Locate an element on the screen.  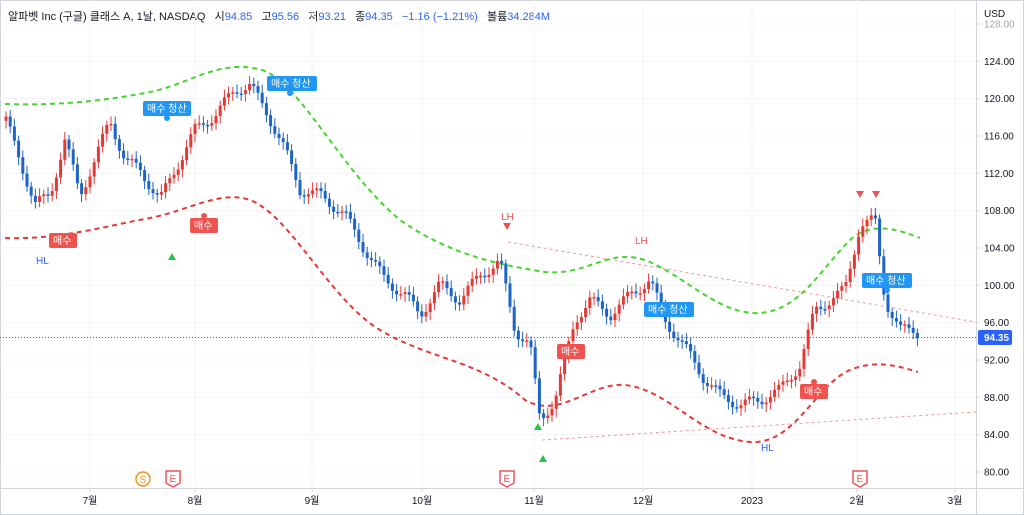
svg-text: S is located at coordinates (143, 480).